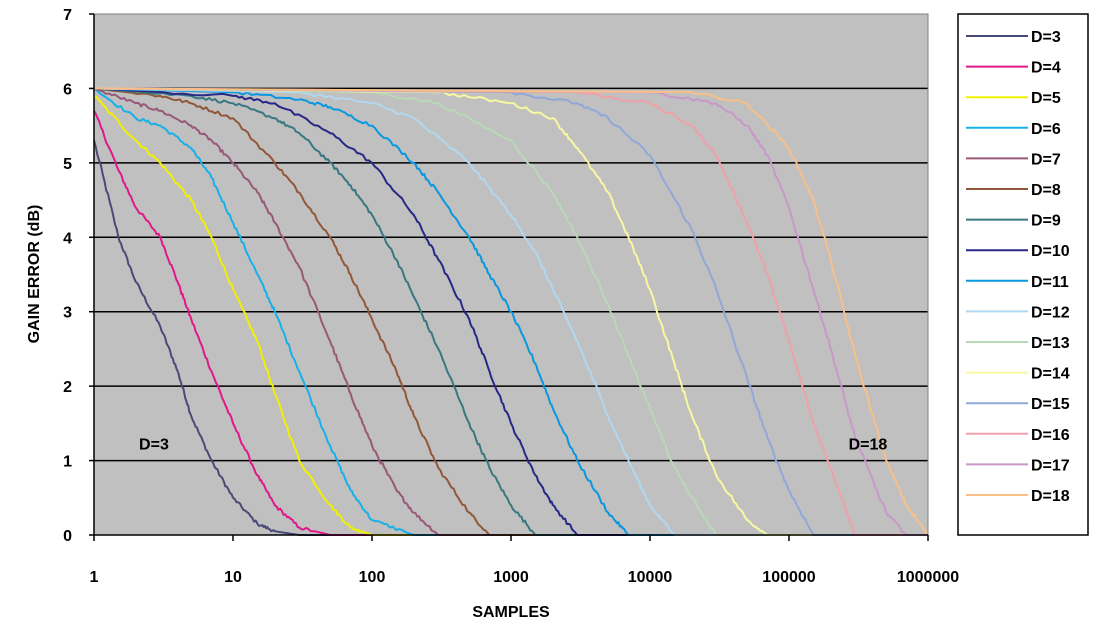 This screenshot has height=628, width=1096. What do you see at coordinates (154, 444) in the screenshot?
I see `annotation-label: D=3` at bounding box center [154, 444].